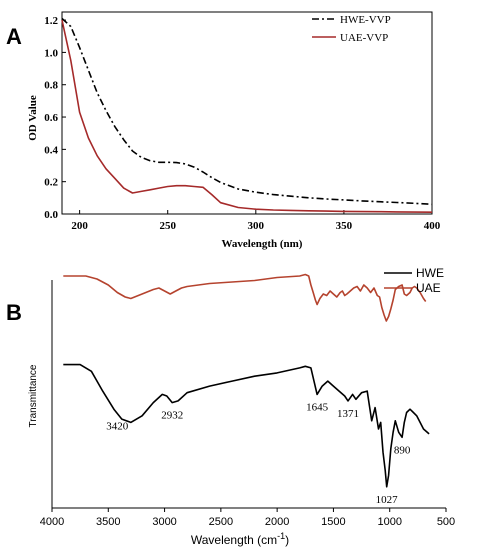  What do you see at coordinates (348, 414) in the screenshot?
I see `panel-b-peak-label: 1371` at bounding box center [348, 414].